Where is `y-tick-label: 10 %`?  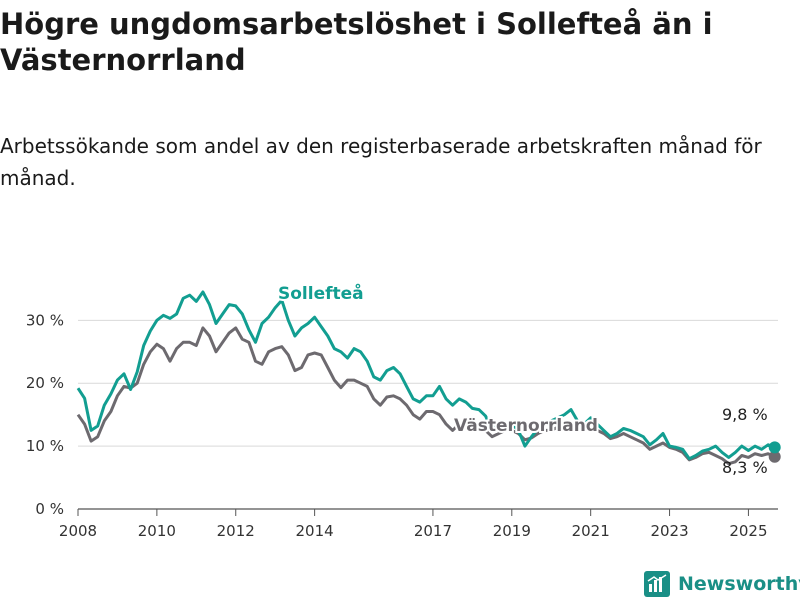 y-tick-label: 10 % is located at coordinates (45, 446).